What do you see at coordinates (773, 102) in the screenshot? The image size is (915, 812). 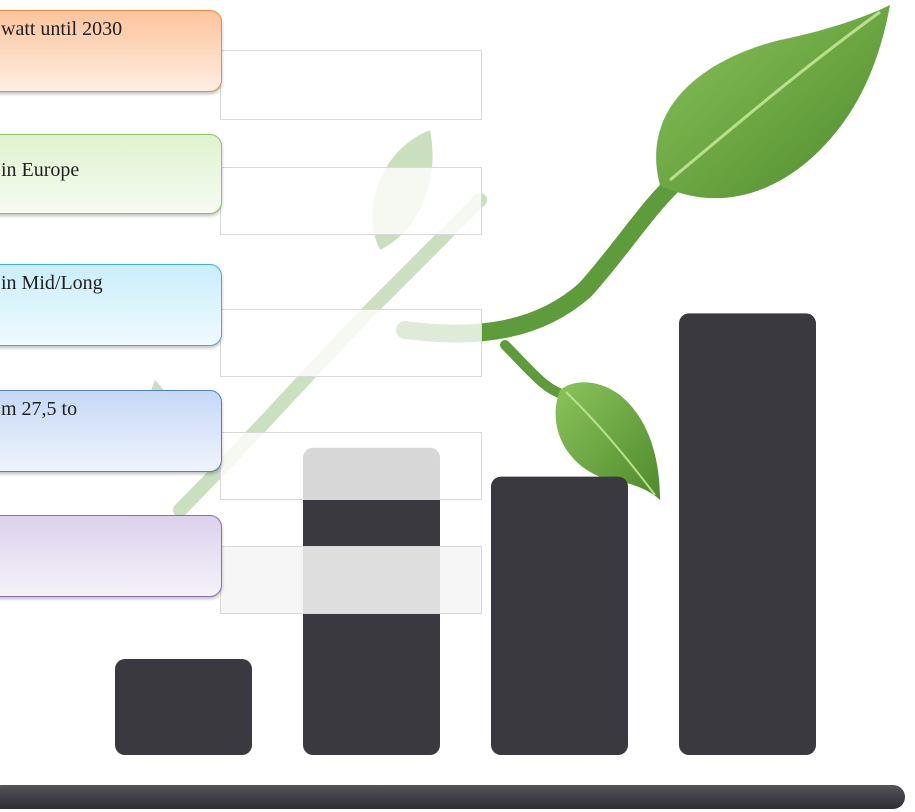 I see `large-leaf-icon` at bounding box center [773, 102].